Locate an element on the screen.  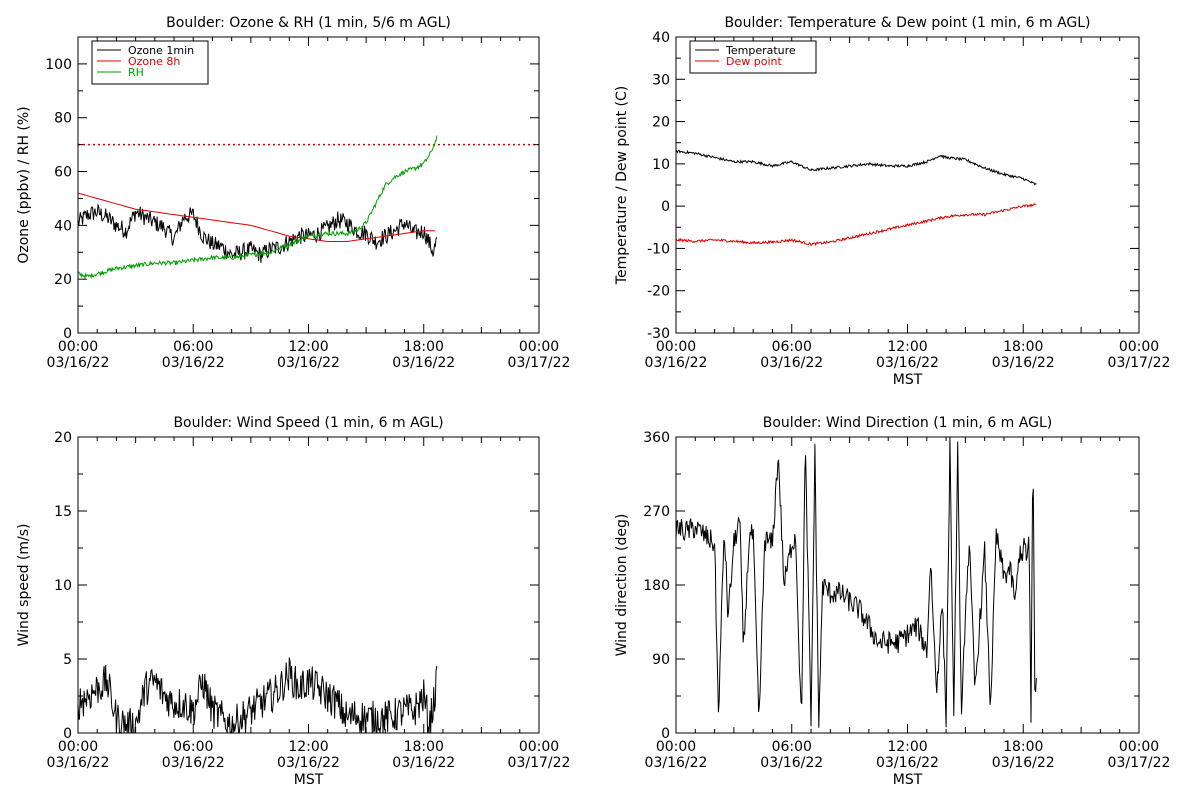
y-axis-label: Ozone (ppbv) / RH (%) is located at coordinates (24, 184).